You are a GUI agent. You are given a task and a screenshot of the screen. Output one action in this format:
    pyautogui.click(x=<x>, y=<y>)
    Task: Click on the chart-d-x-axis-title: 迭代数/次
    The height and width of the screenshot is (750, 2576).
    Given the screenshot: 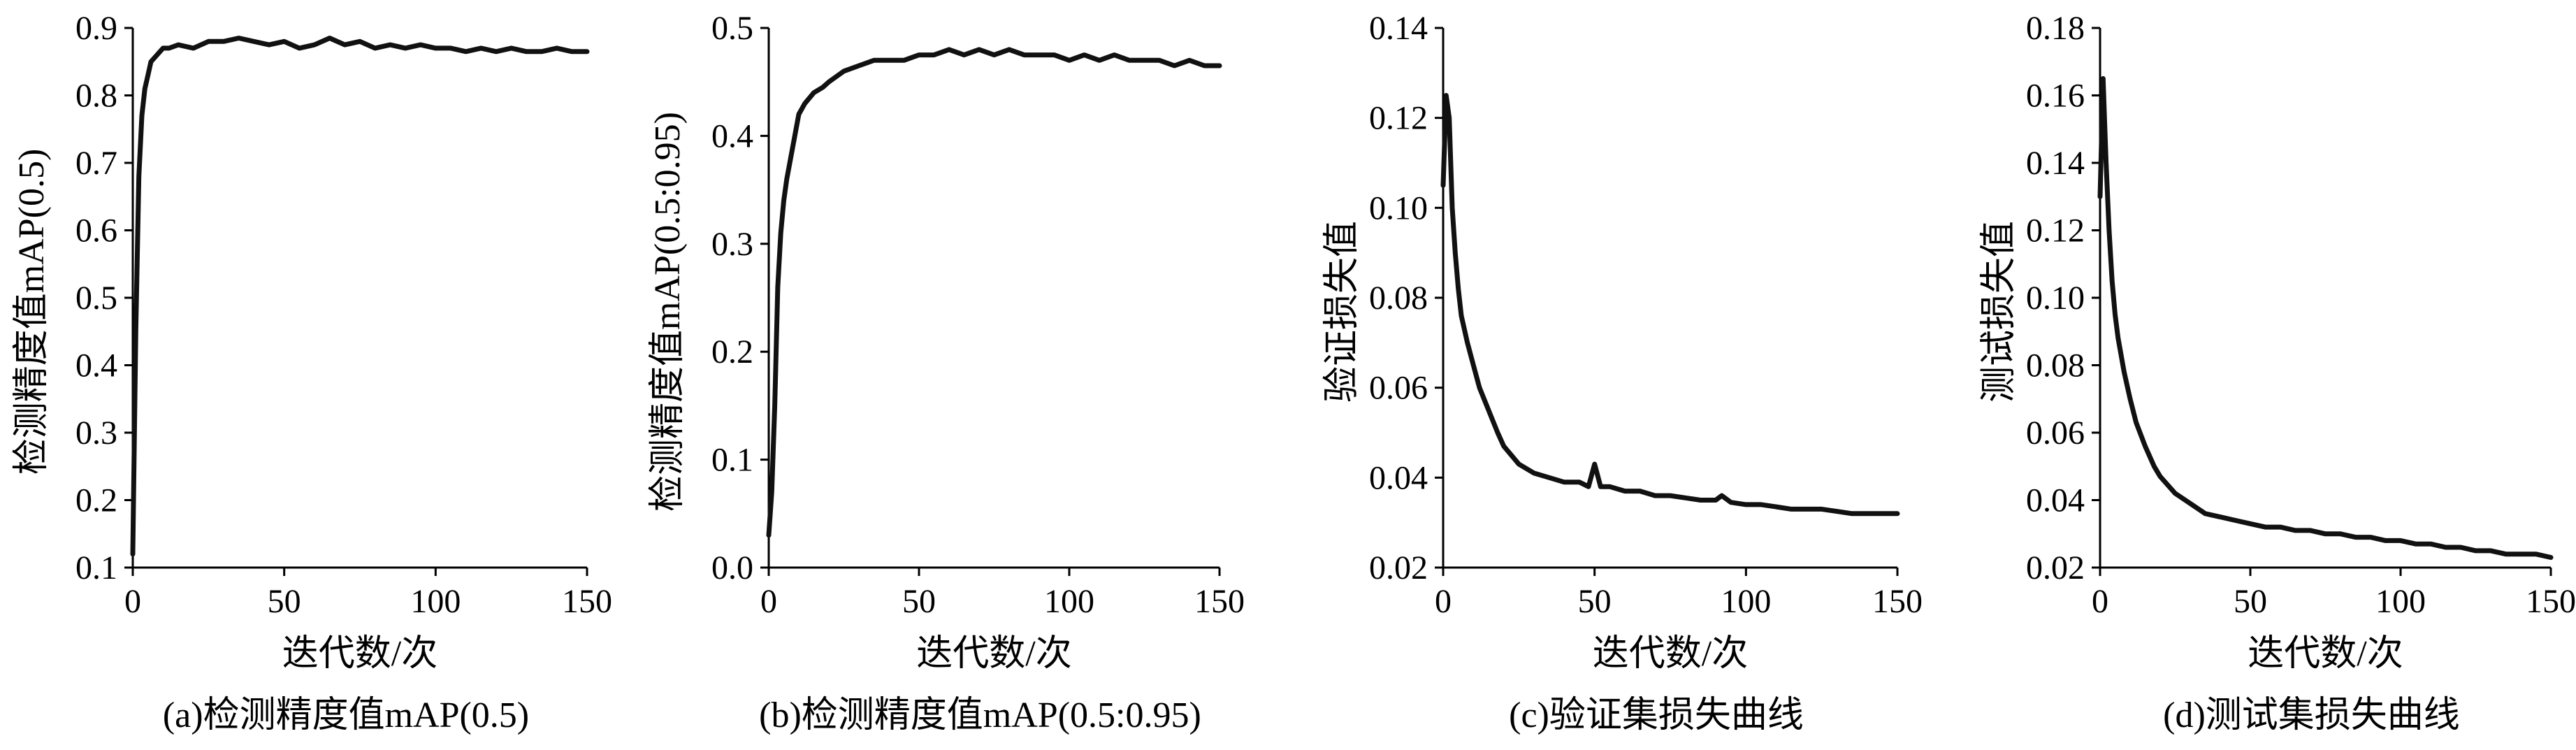 What is the action you would take?
    pyautogui.click(x=2325, y=654)
    